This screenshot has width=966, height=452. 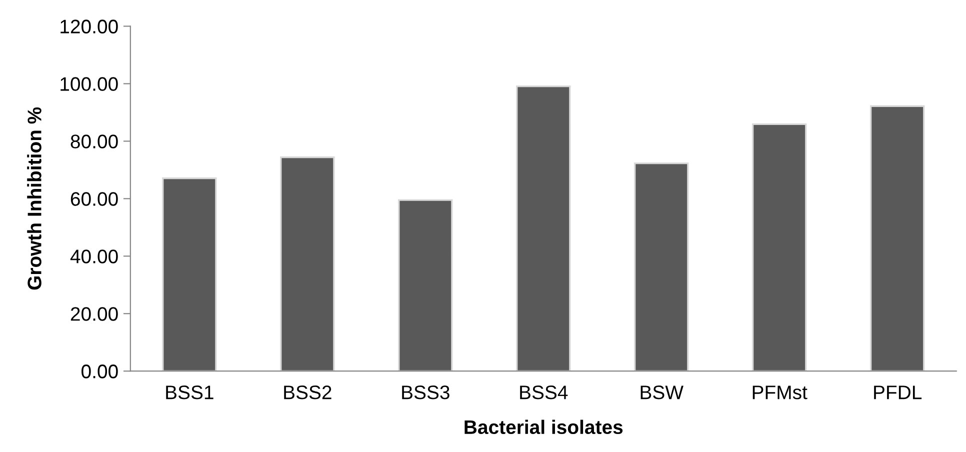 I want to click on x-tick-label: BSS3, so click(x=426, y=392).